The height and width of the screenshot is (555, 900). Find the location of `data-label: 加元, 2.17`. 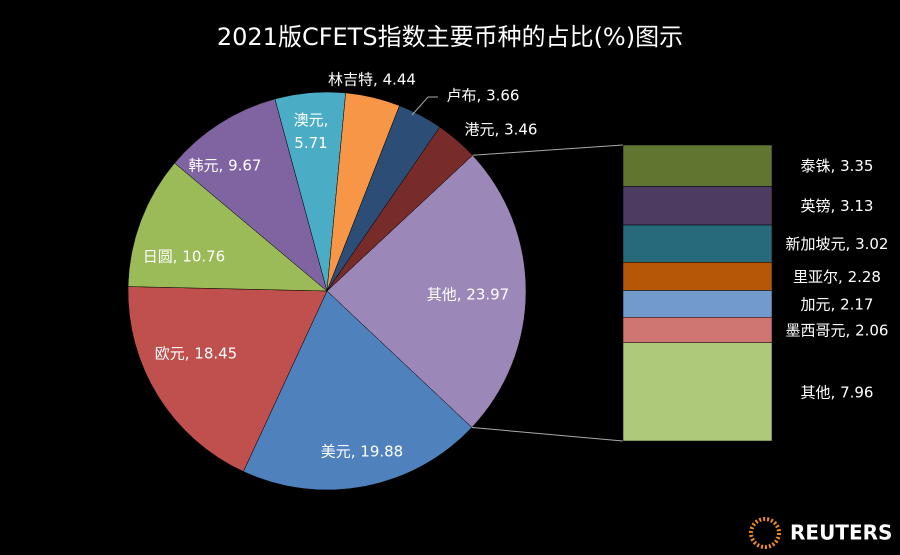

data-label: 加元, 2.17 is located at coordinates (837, 304).